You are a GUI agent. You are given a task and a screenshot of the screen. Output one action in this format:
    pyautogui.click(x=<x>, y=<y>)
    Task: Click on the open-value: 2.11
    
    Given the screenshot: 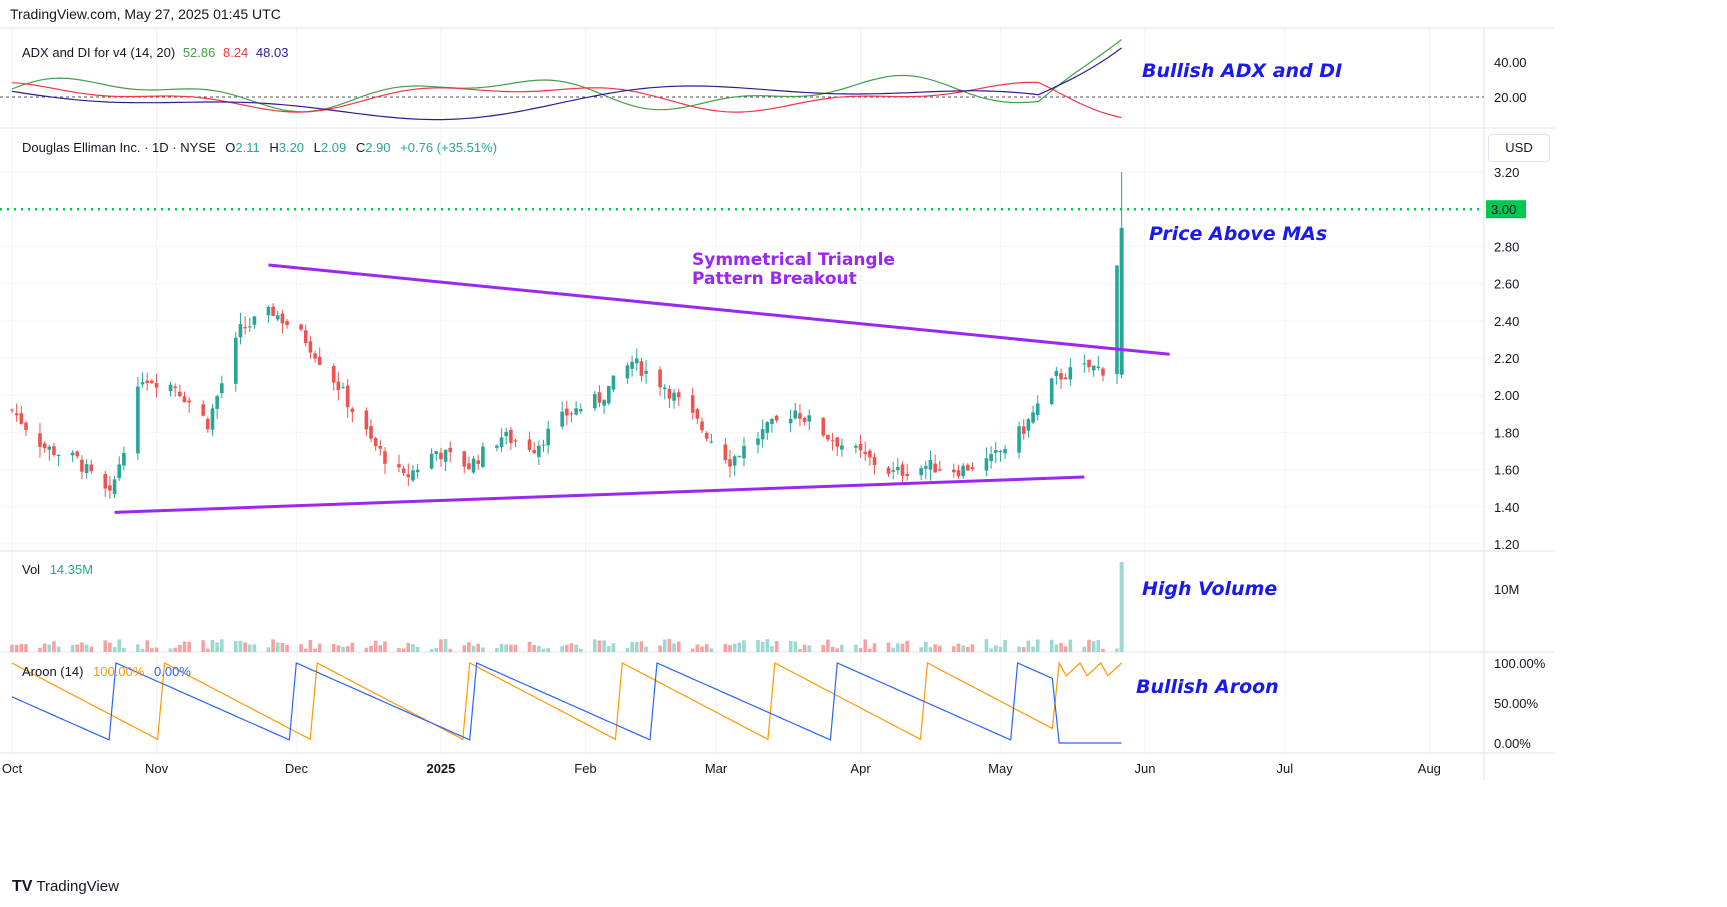 What is the action you would take?
    pyautogui.click(x=247, y=147)
    